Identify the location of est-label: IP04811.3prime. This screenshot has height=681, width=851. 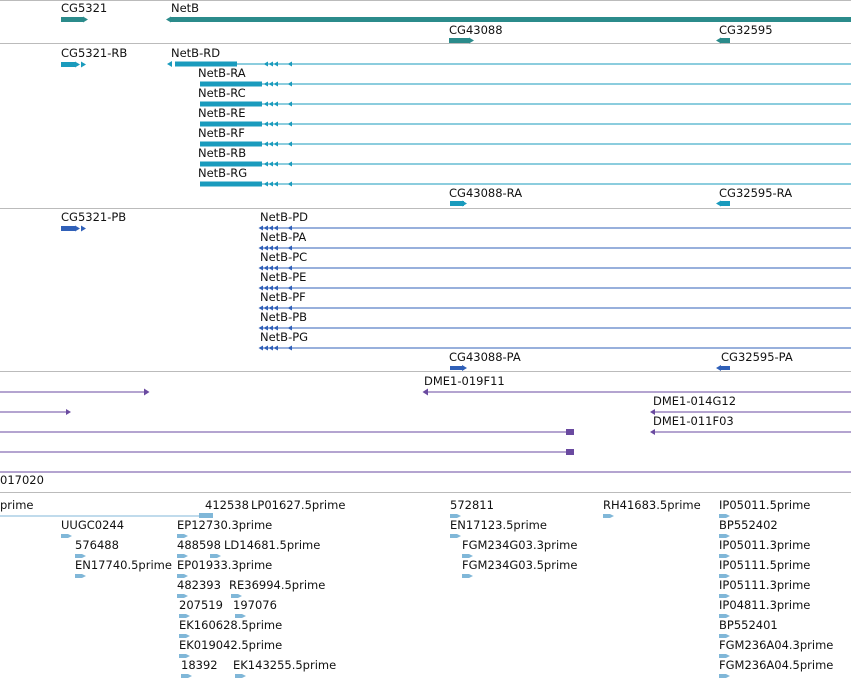
(765, 605).